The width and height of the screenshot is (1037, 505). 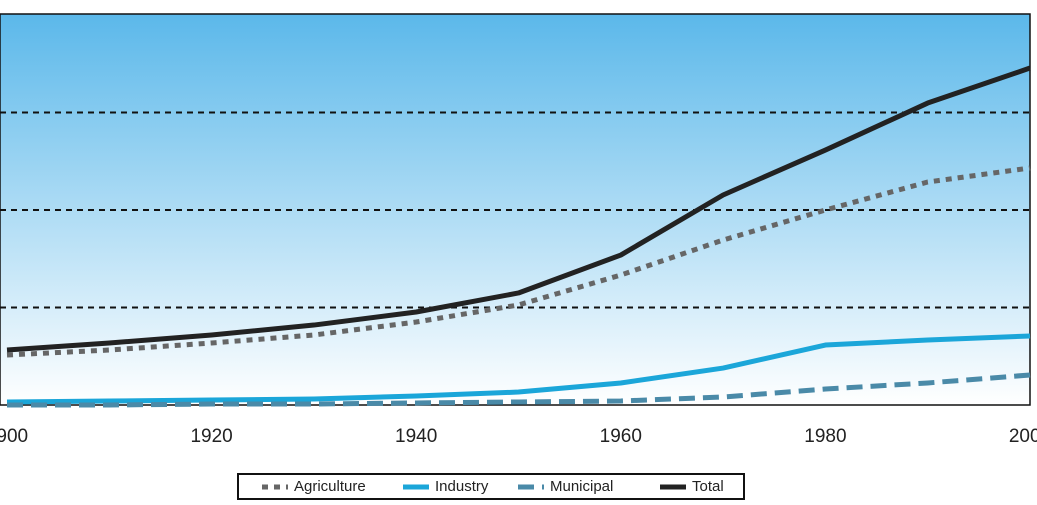 I want to click on legend-label: Municipal, so click(x=581, y=486).